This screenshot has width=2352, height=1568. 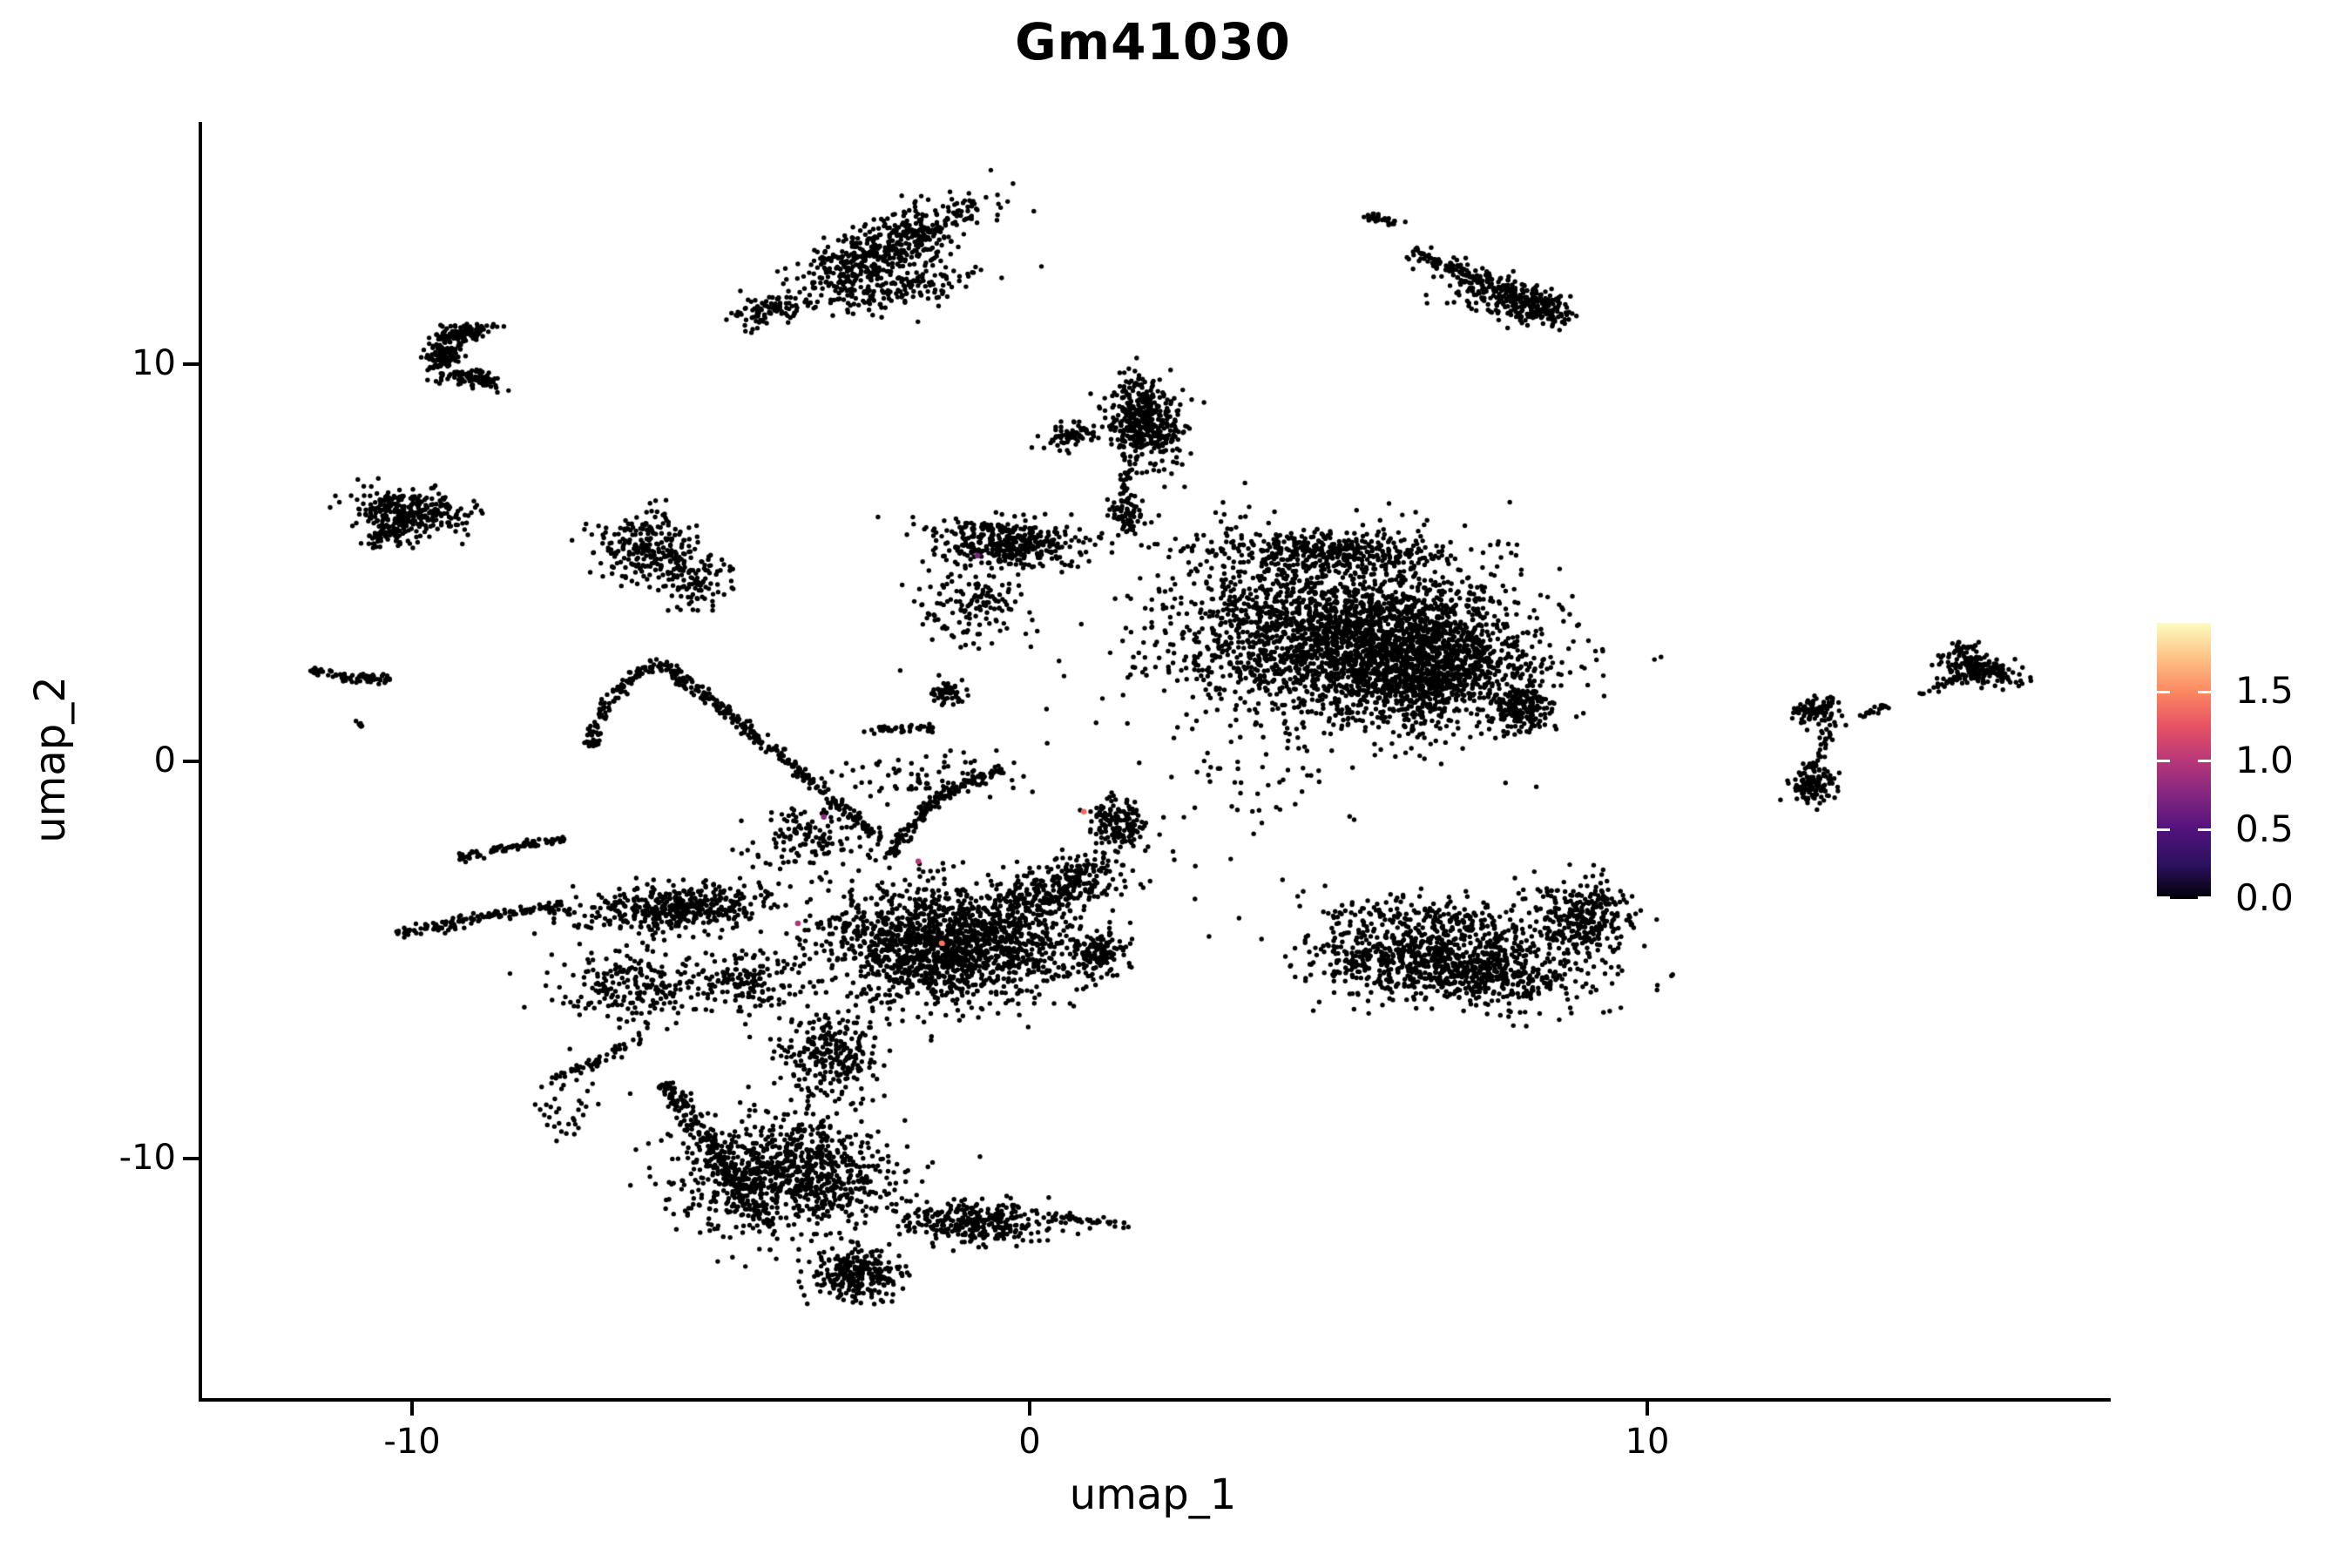 What do you see at coordinates (164, 761) in the screenshot?
I see `y-tick-label: 0` at bounding box center [164, 761].